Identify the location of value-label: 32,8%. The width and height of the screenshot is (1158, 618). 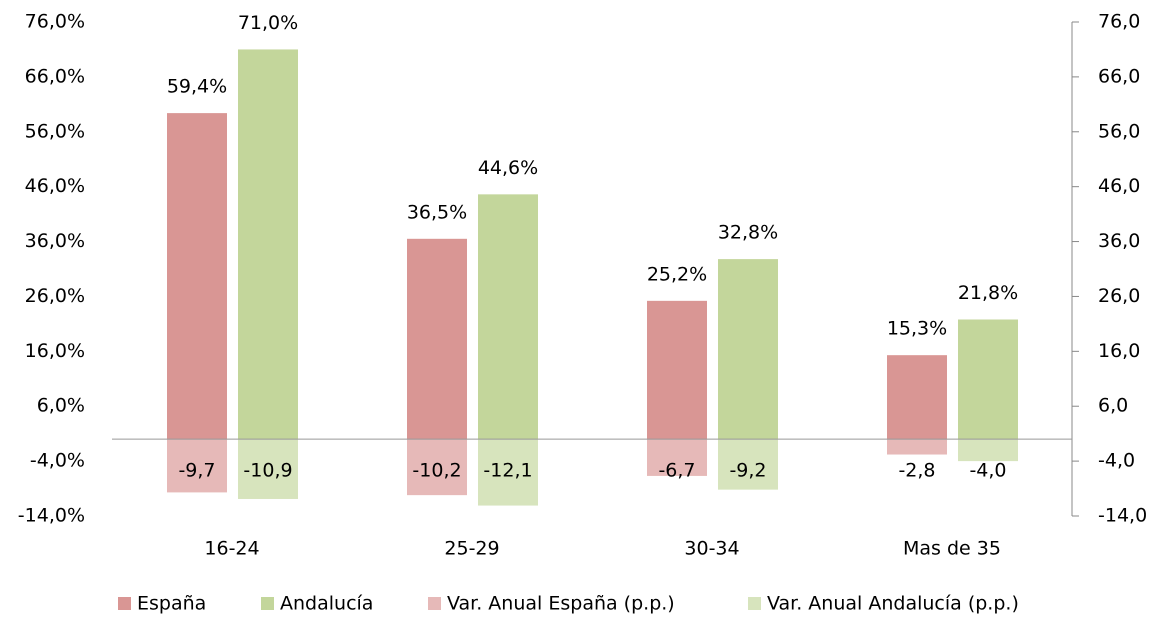
(748, 233).